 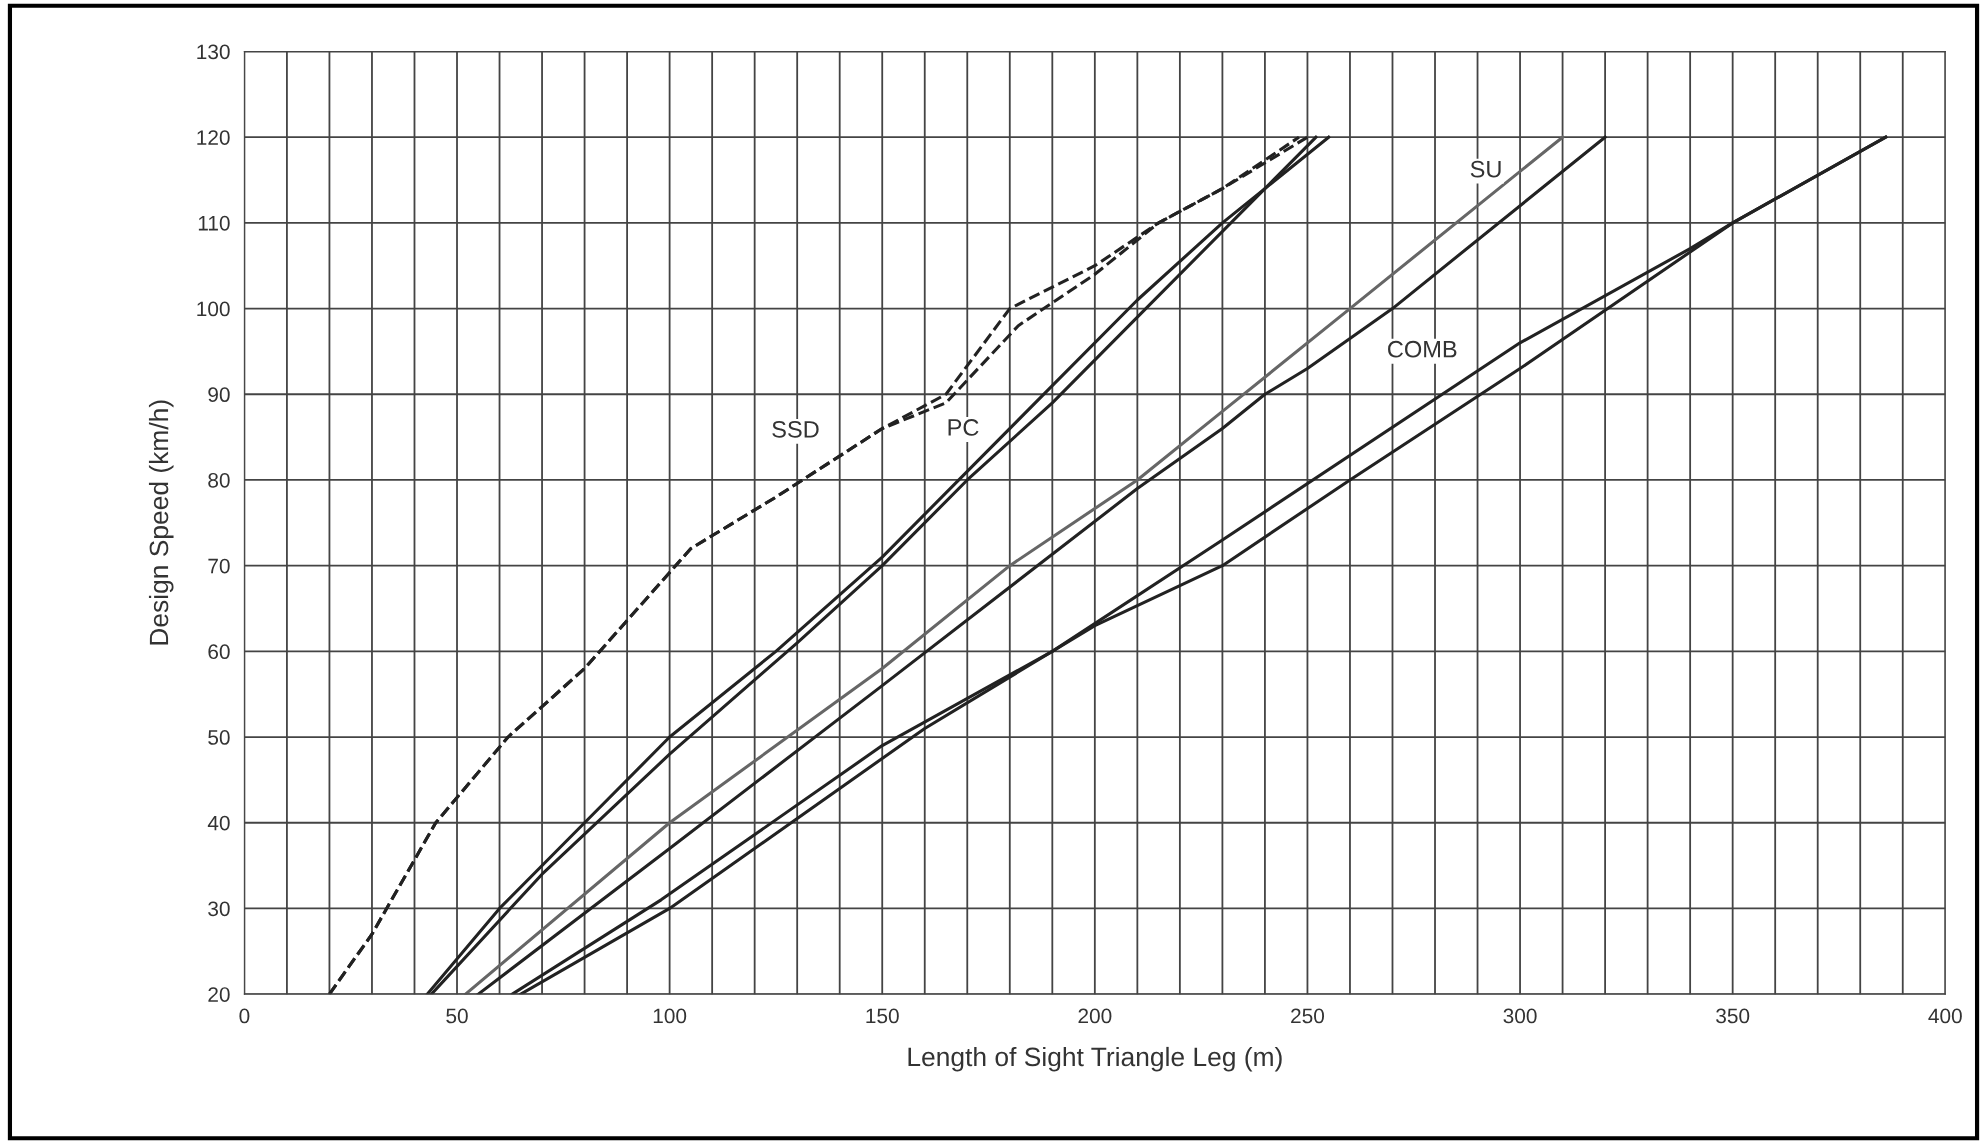 I want to click on annotation: PC, so click(x=963, y=427).